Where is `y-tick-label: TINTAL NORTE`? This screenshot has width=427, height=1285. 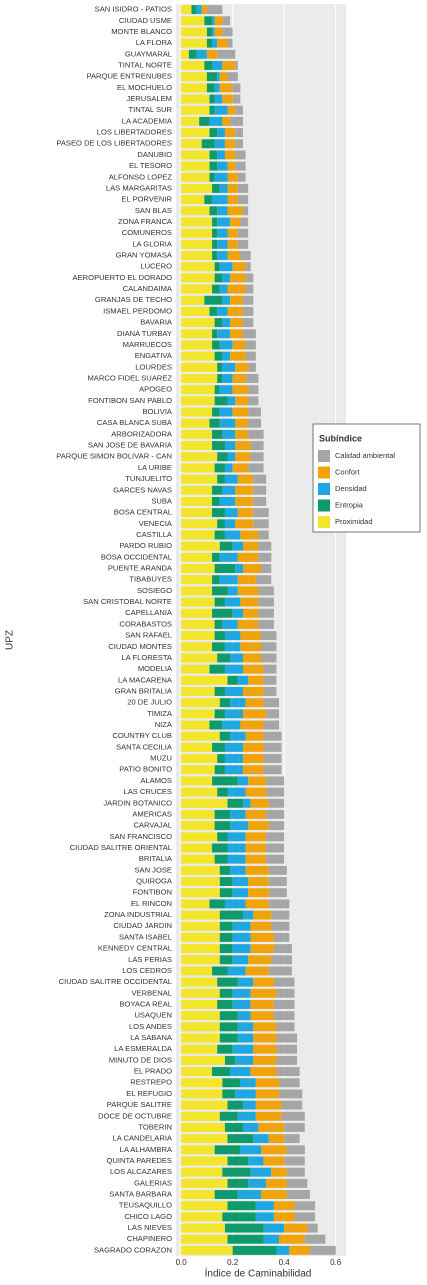 y-tick-label: TINTAL NORTE is located at coordinates (145, 64).